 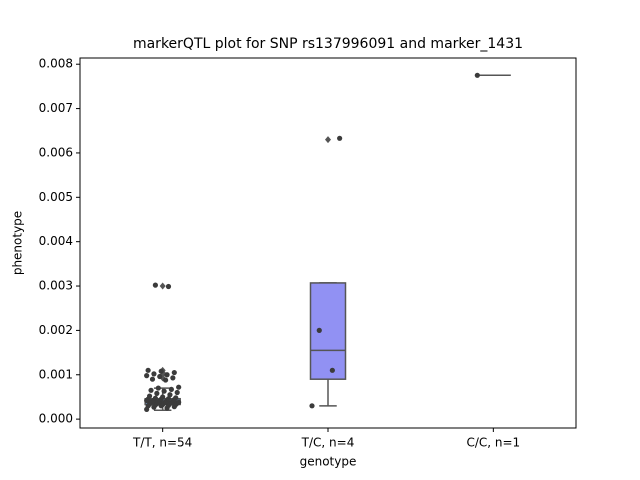 What do you see at coordinates (56, 330) in the screenshot?
I see `y-tick-label: 0.002` at bounding box center [56, 330].